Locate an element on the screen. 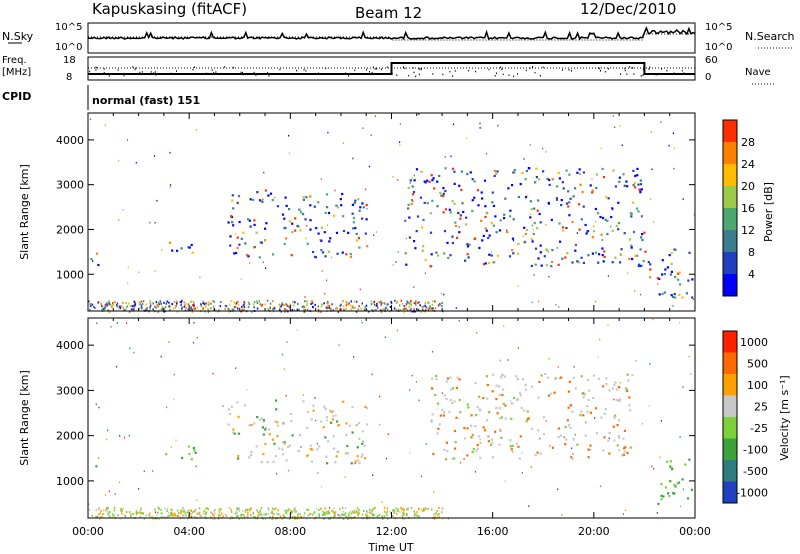 Image resolution: width=800 pixels, height=554 pixels. nave-right-tick-top: 60 is located at coordinates (711, 60).